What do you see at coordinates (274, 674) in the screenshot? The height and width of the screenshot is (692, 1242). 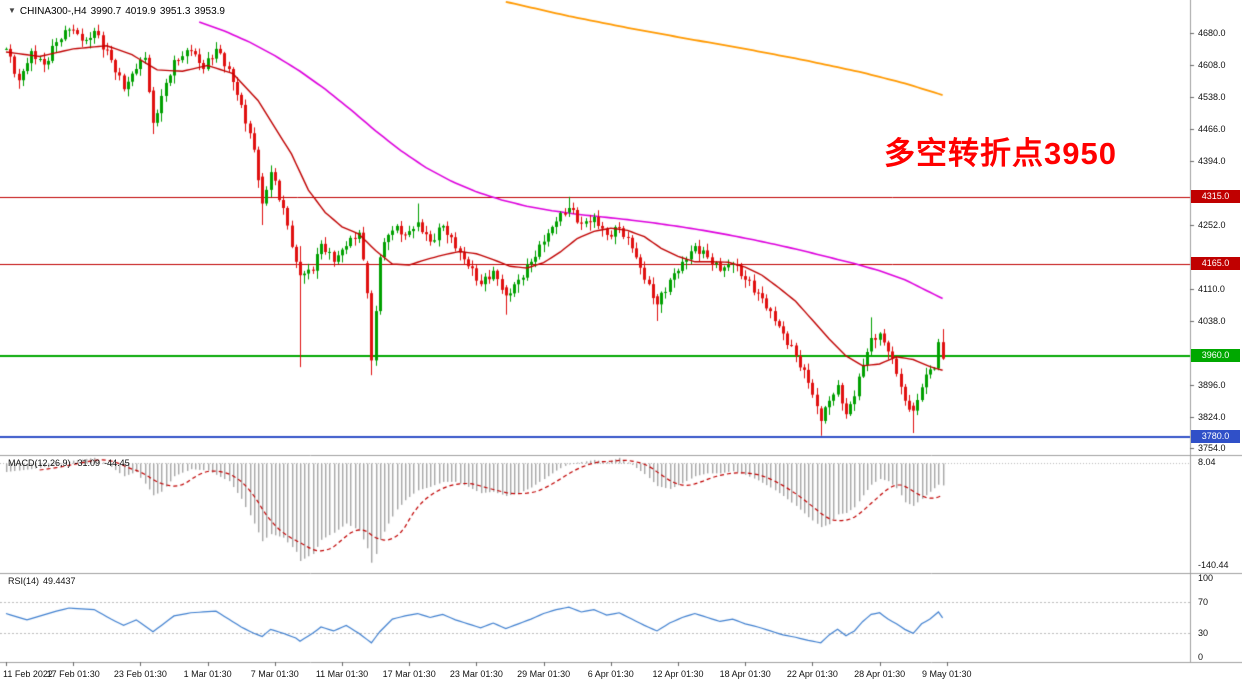 I see `time-axis-label: 7 Mar 01:30` at bounding box center [274, 674].